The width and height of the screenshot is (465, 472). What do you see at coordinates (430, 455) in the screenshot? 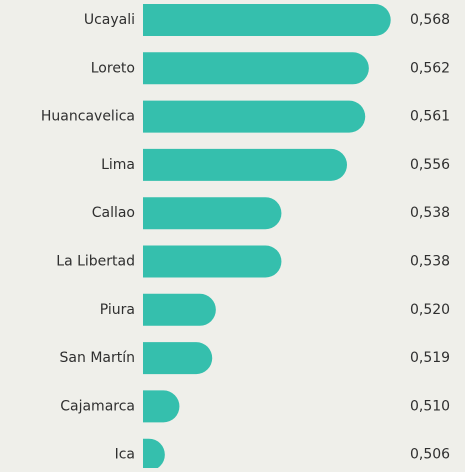
I see `value-label: 0,506` at bounding box center [430, 455].